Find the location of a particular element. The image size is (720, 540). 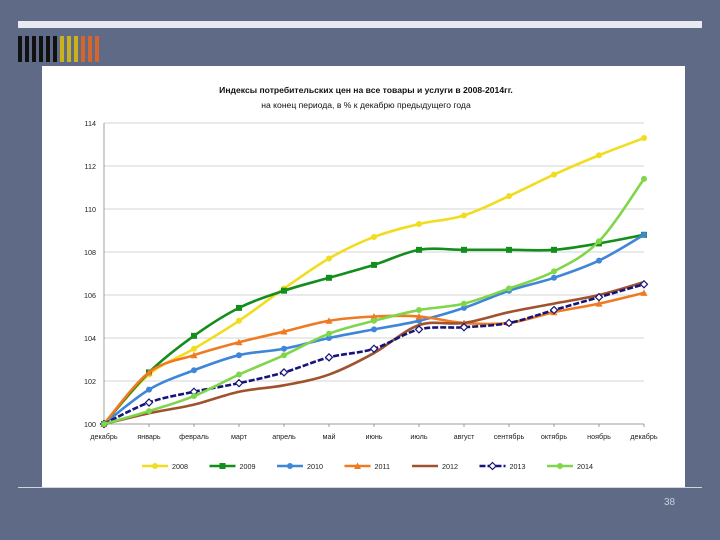

y-tick-label: 108 is located at coordinates (90, 252).